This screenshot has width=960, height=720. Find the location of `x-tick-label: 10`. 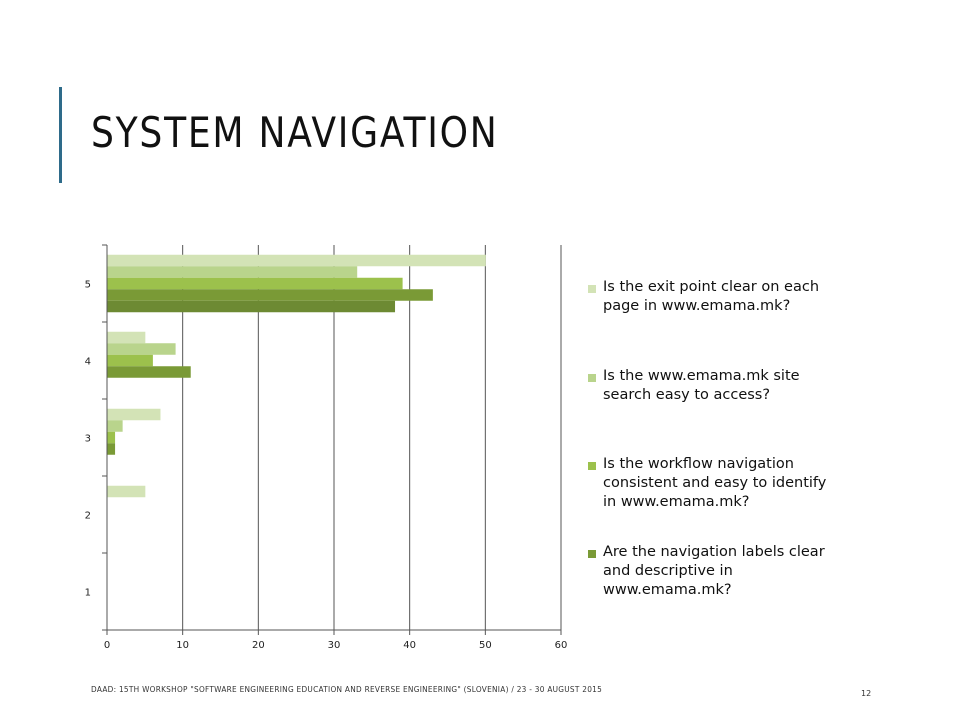

x-tick-label: 10 is located at coordinates (182, 645).